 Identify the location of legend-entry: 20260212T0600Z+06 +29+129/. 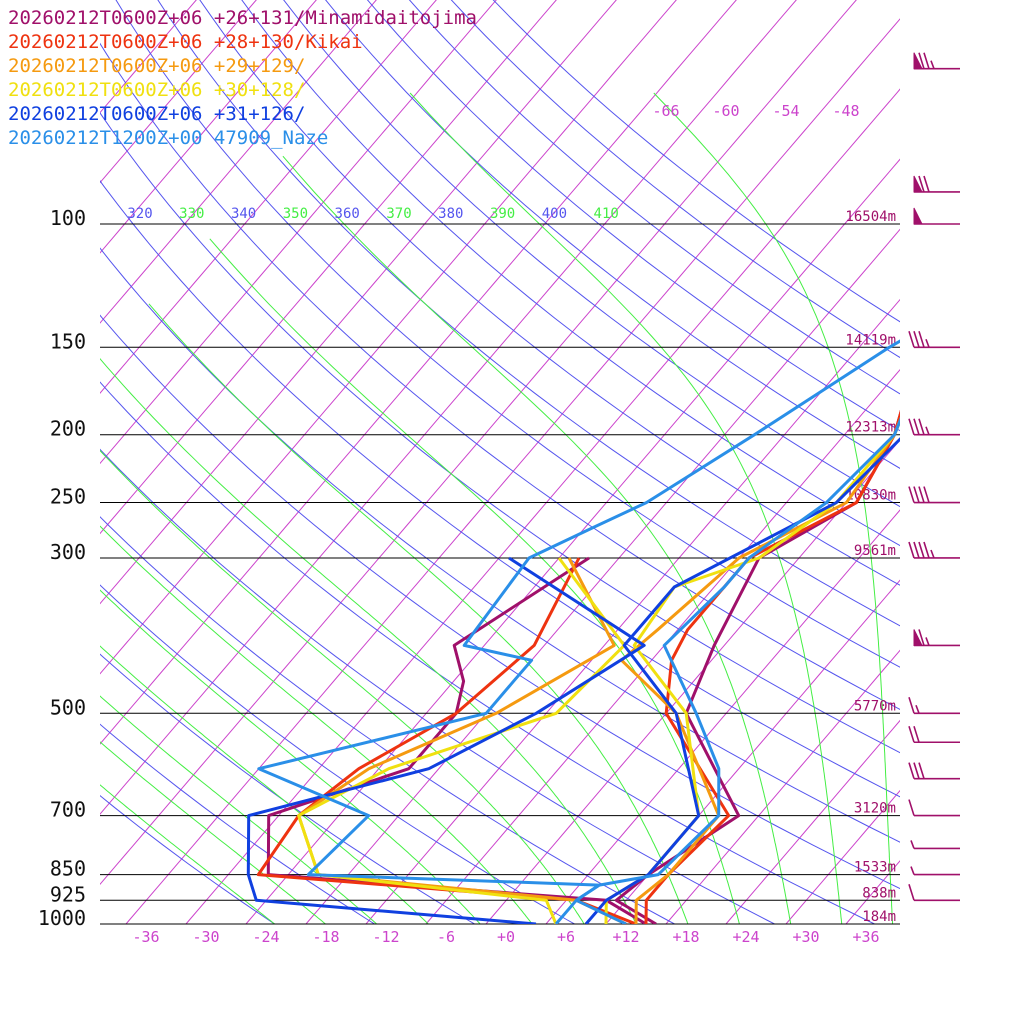
(156, 66).